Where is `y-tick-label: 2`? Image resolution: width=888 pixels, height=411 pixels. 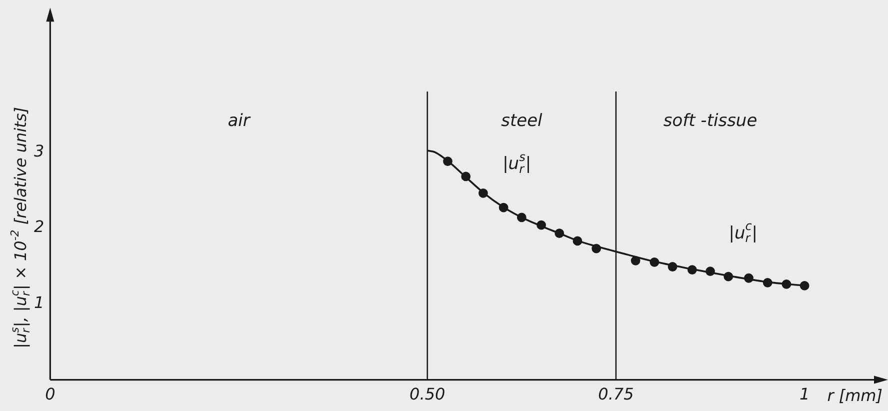
y-tick-label: 2 is located at coordinates (39, 226).